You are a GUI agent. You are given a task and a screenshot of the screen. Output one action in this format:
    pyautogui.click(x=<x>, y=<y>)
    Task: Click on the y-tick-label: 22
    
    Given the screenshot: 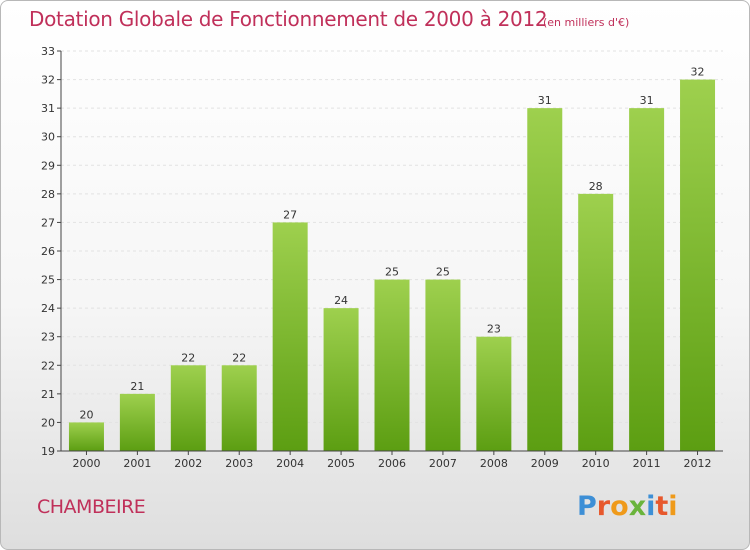 What is the action you would take?
    pyautogui.click(x=48, y=365)
    